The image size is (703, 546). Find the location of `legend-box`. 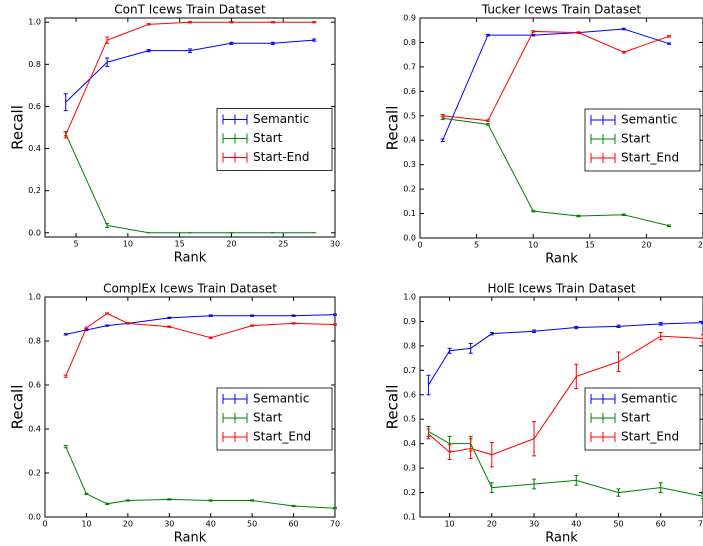

legend-box is located at coordinates (642, 140).